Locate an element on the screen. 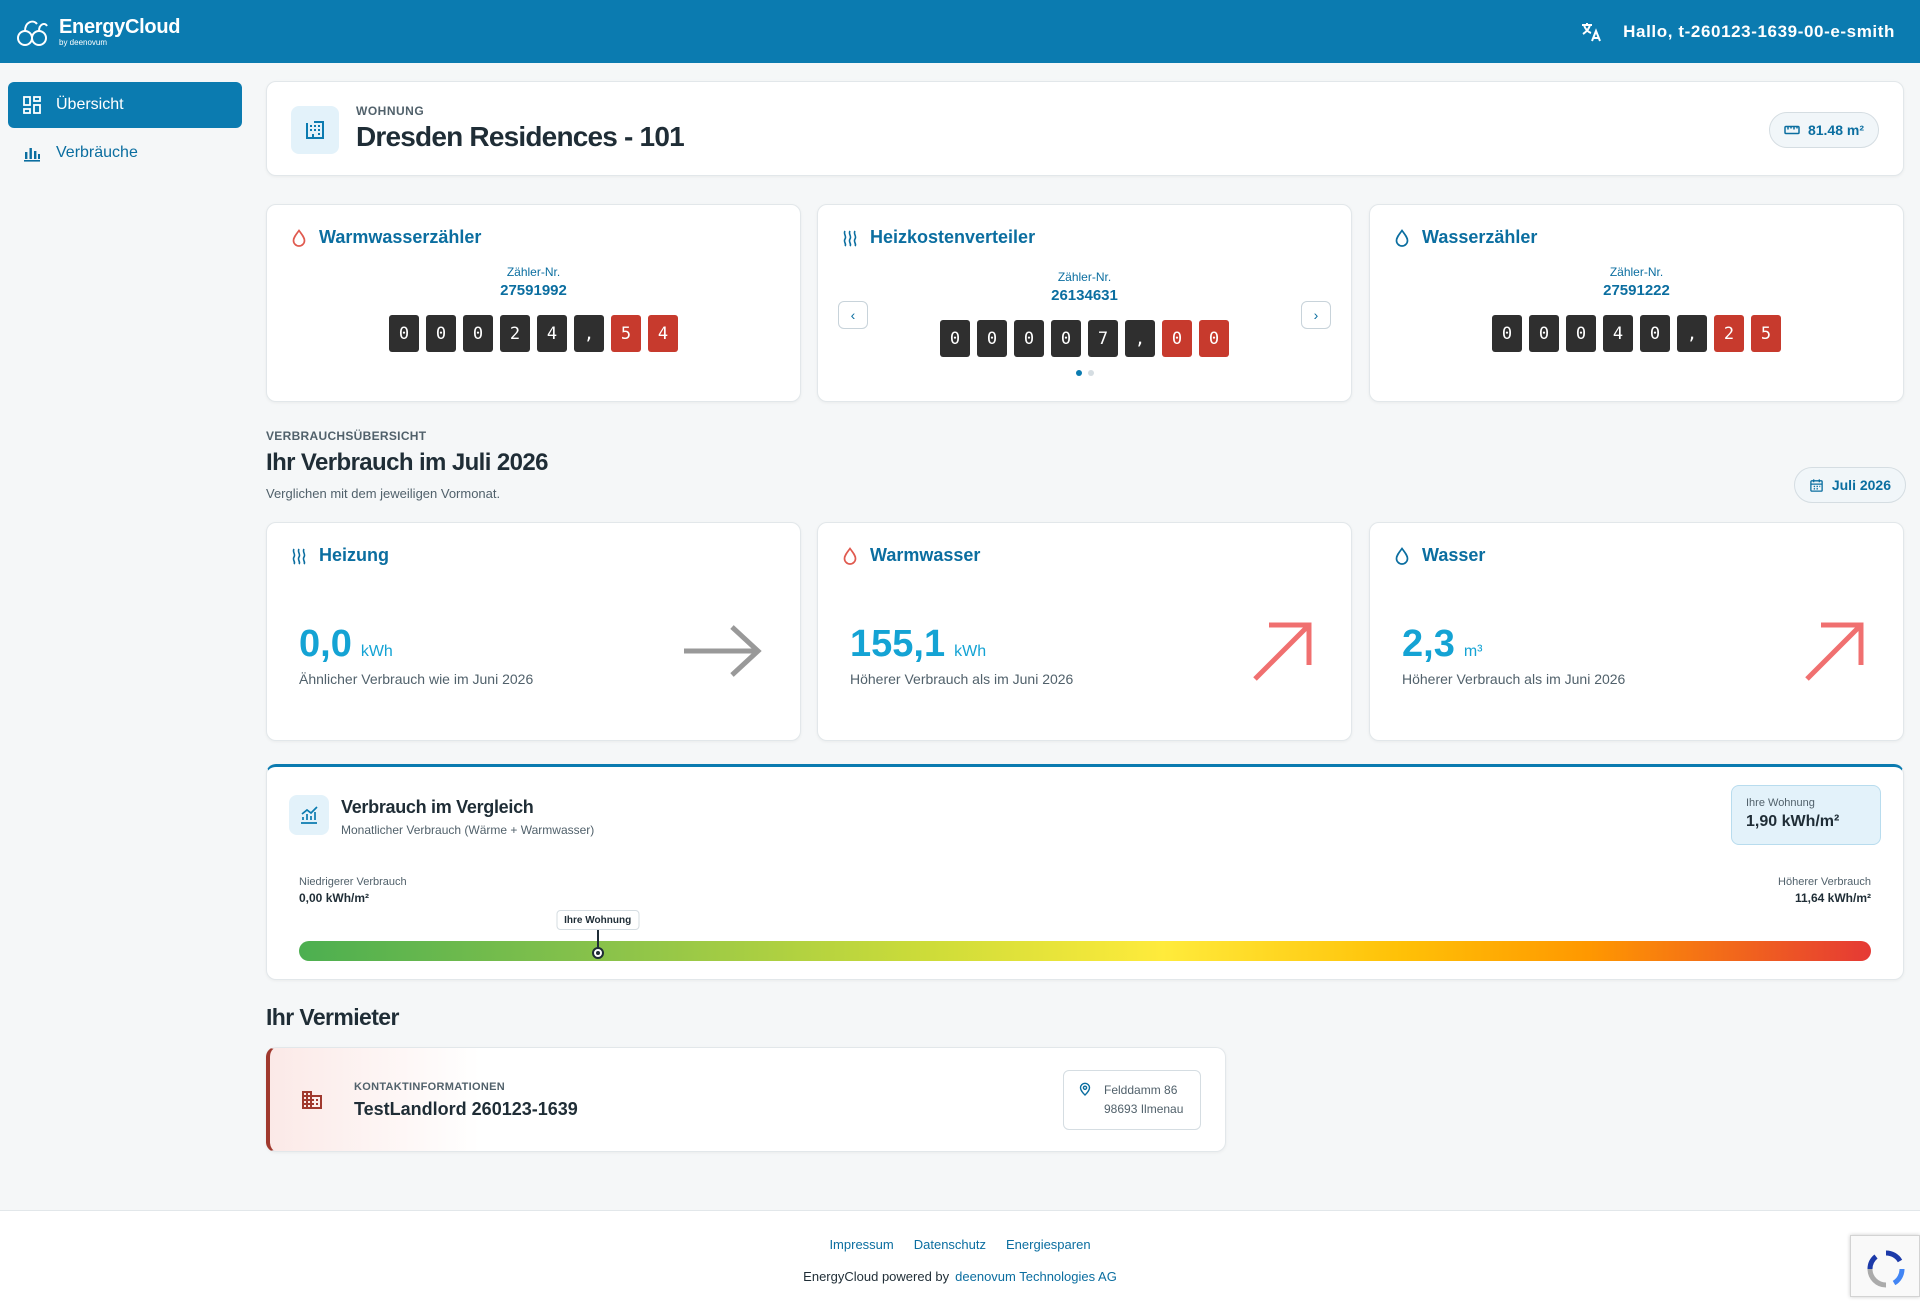 The height and width of the screenshot is (1310, 1920). consumption-title: Heizung is located at coordinates (354, 555).